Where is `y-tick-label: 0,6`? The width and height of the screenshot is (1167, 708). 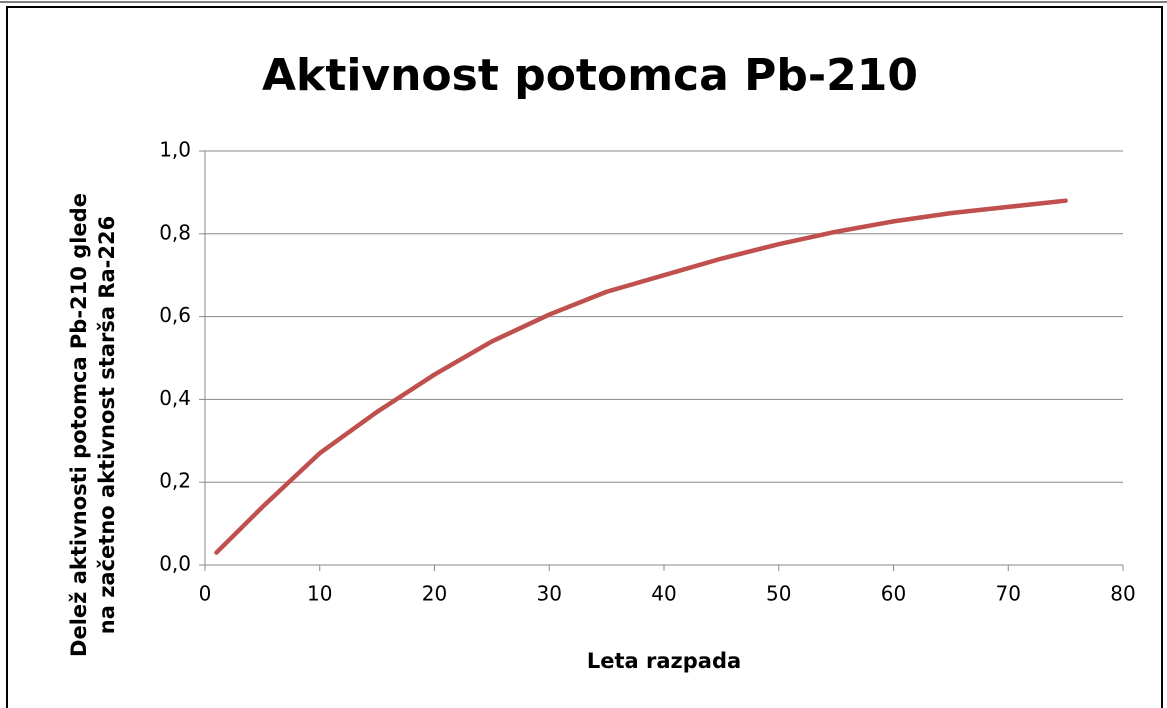 y-tick-label: 0,6 is located at coordinates (175, 315).